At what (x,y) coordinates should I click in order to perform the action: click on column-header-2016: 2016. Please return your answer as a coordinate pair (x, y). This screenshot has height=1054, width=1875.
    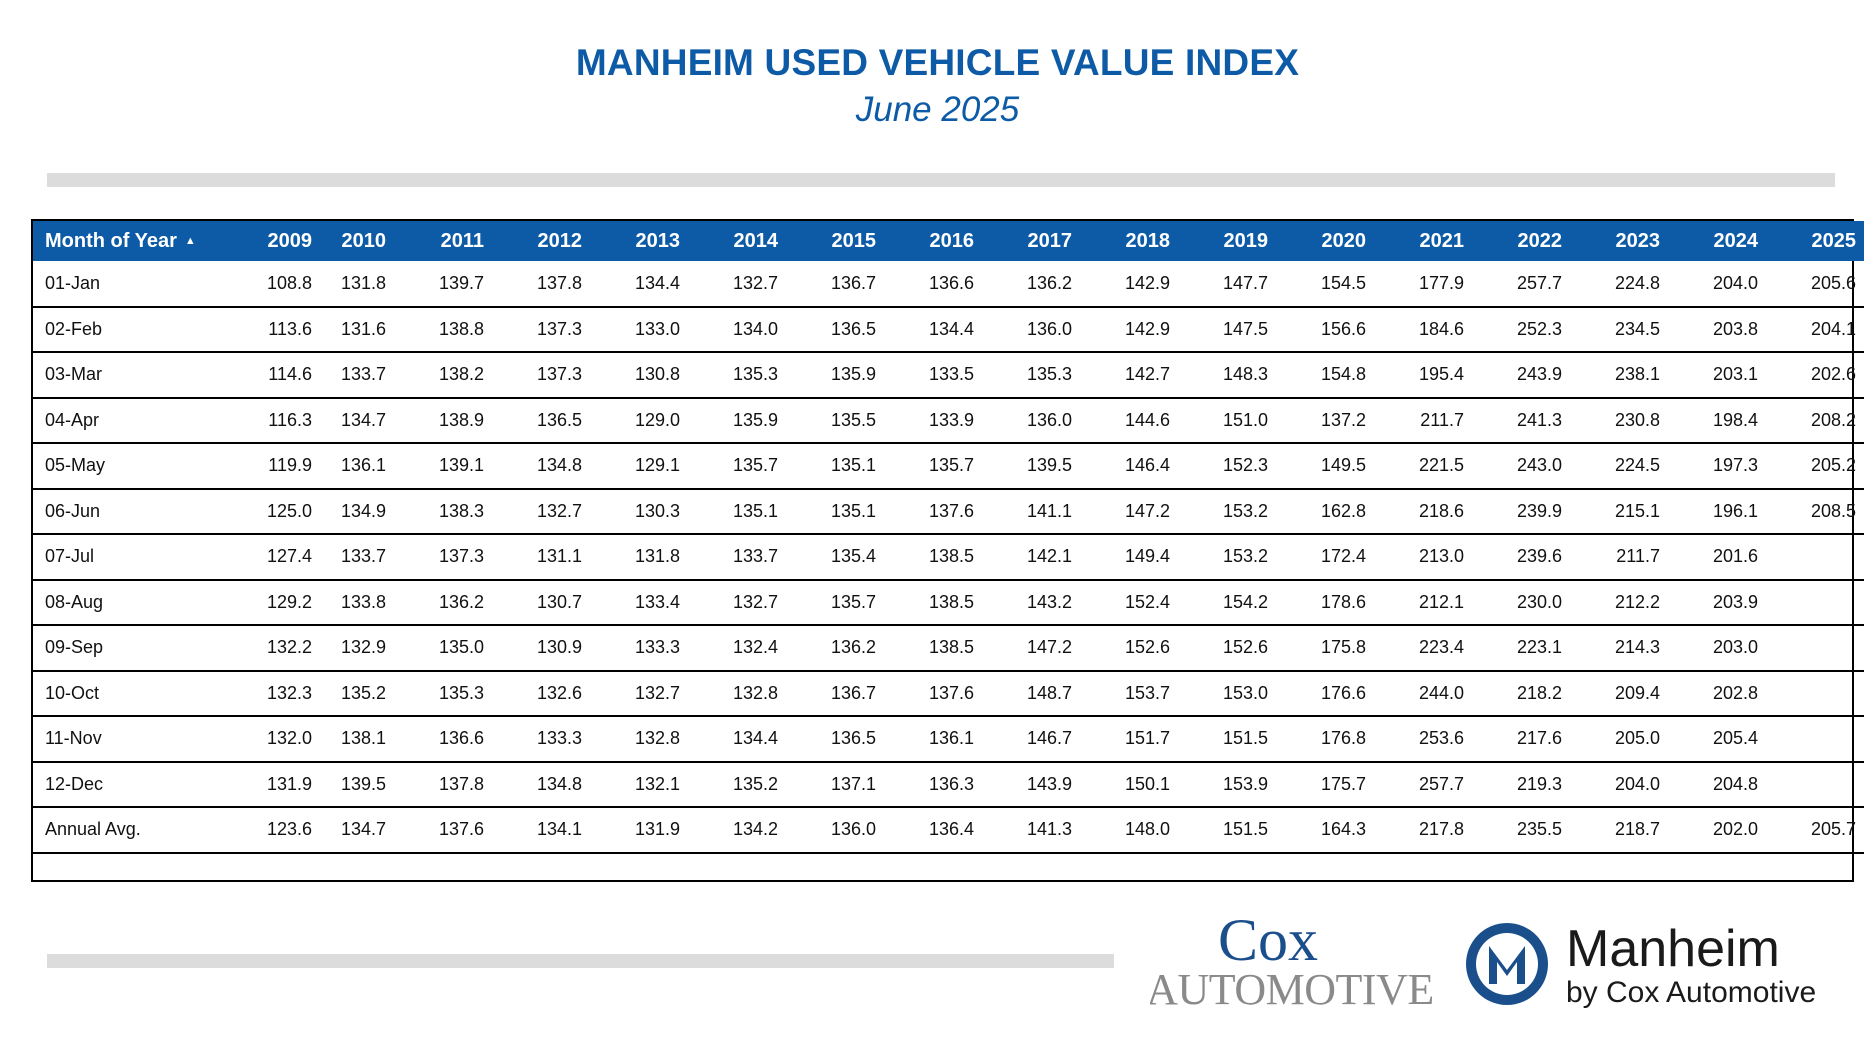
    Looking at the image, I should click on (952, 240).